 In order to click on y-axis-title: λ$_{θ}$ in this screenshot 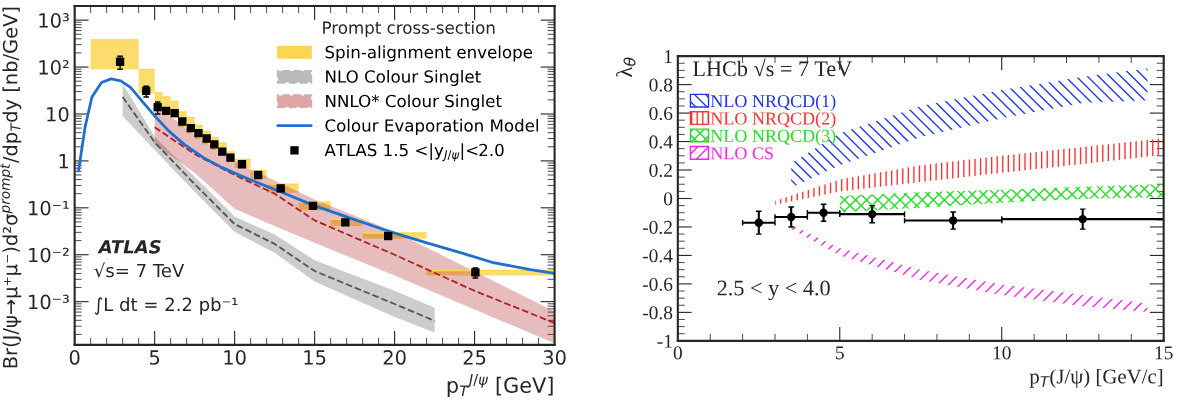, I will do `click(626, 67)`.